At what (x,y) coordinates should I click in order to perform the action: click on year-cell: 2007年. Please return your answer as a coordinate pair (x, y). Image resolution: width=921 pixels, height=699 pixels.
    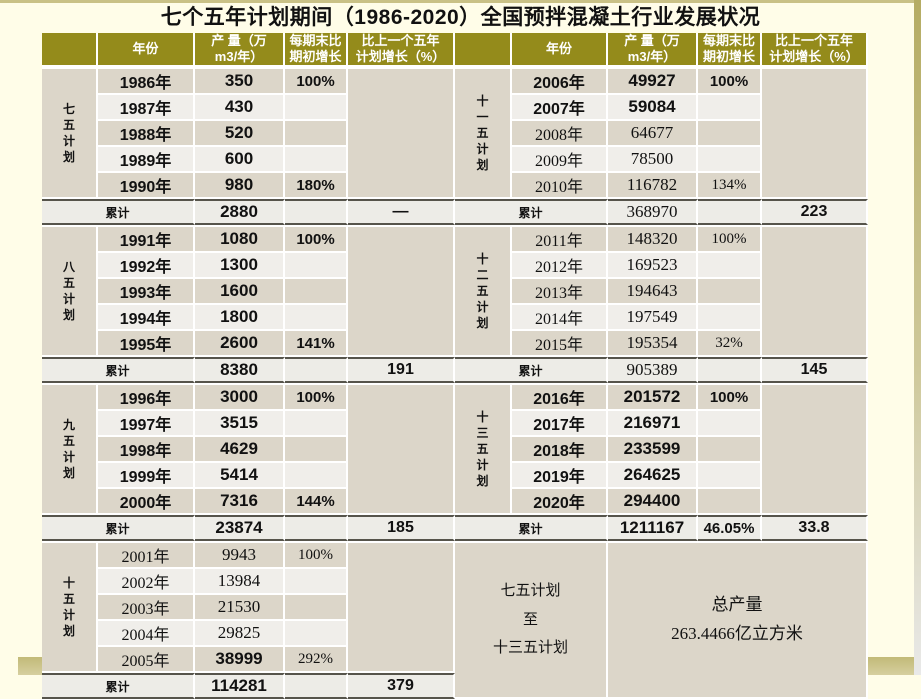
    Looking at the image, I should click on (560, 108).